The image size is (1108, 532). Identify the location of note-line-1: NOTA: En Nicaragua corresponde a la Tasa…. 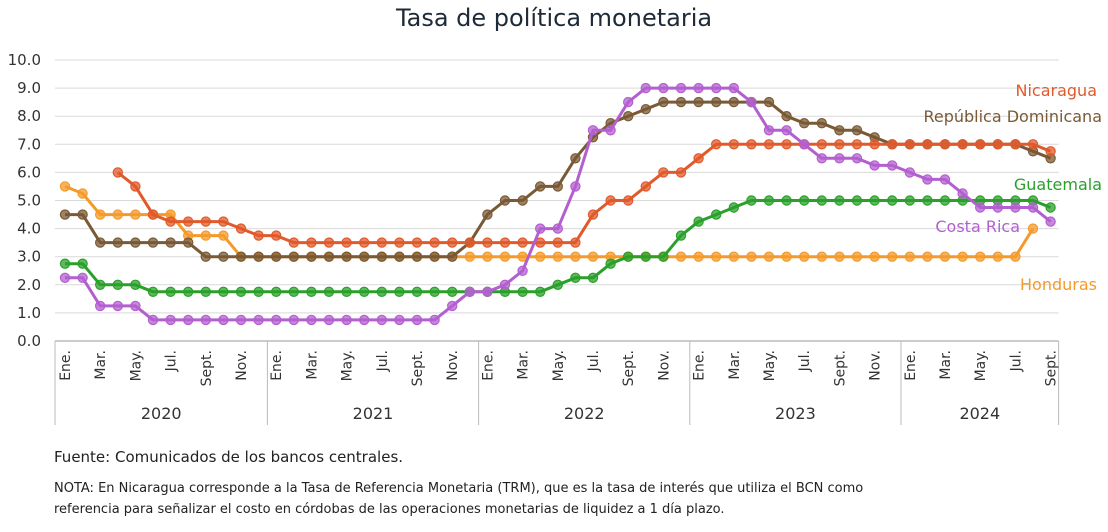
(459, 488).